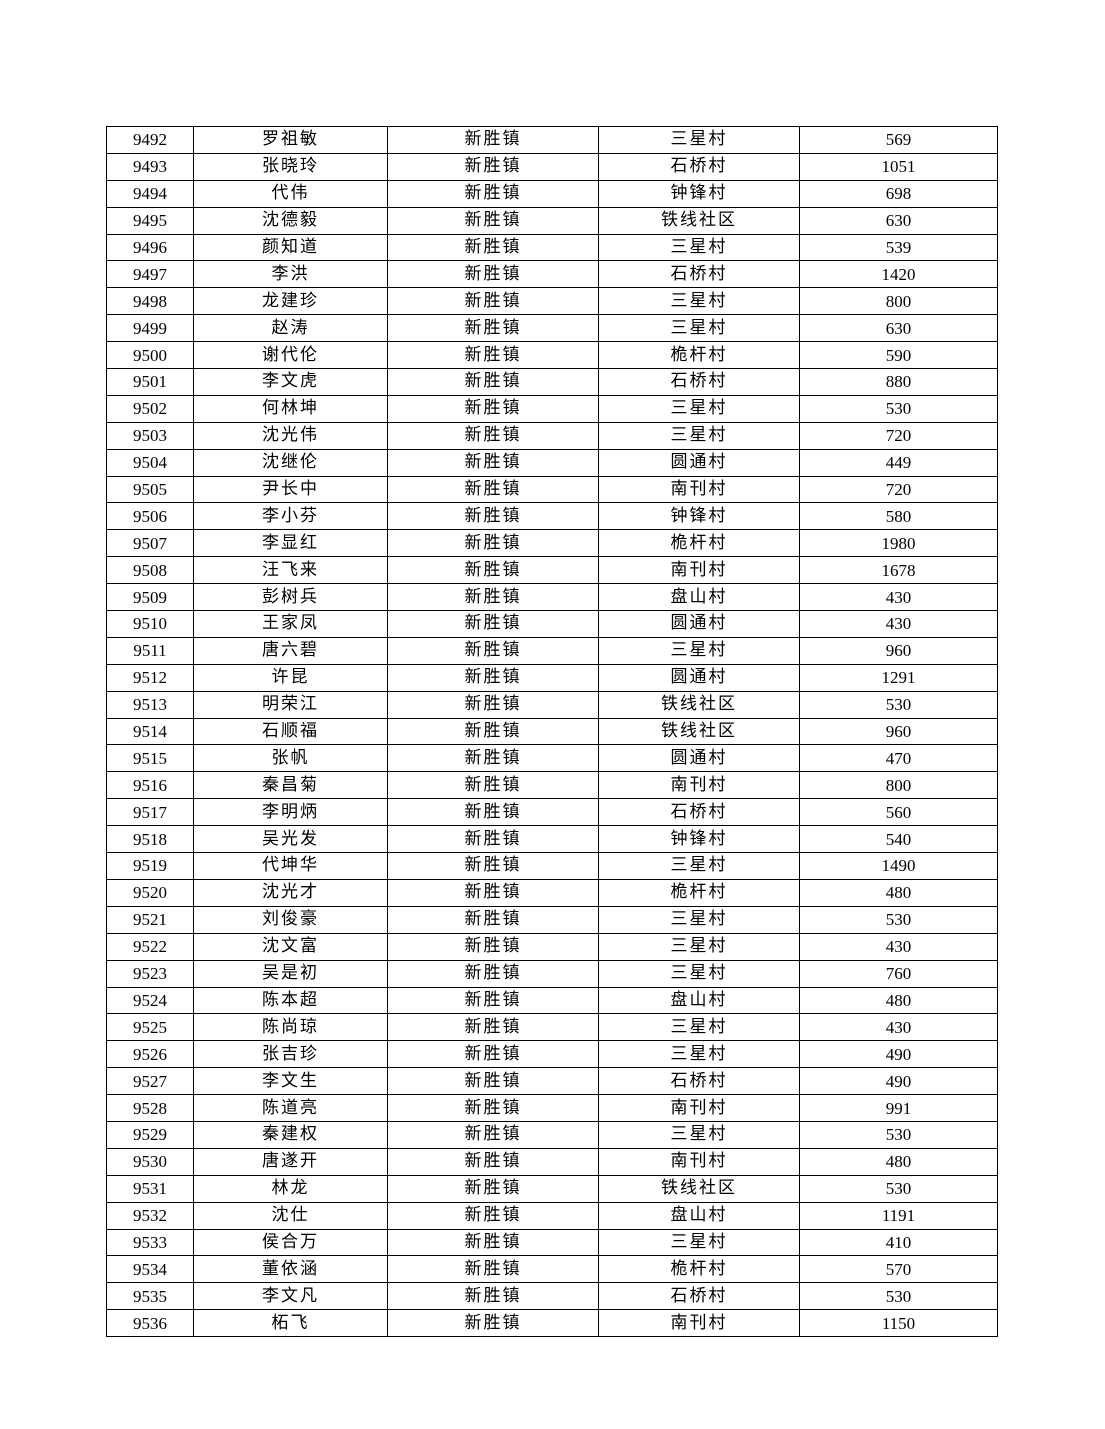 The width and height of the screenshot is (1105, 1429). I want to click on cell-amount: 720, so click(898, 435).